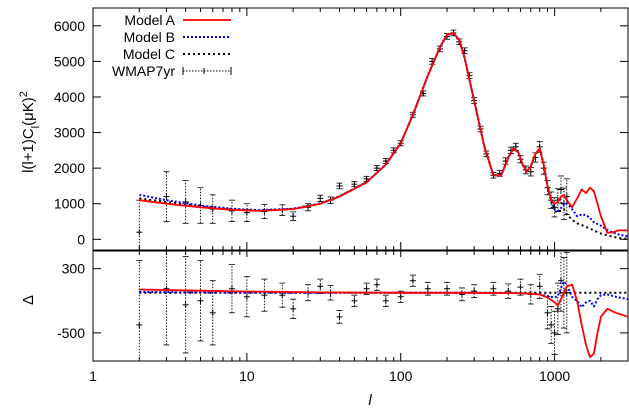  I want to click on legend-label: WMAP7yr, so click(143, 71).